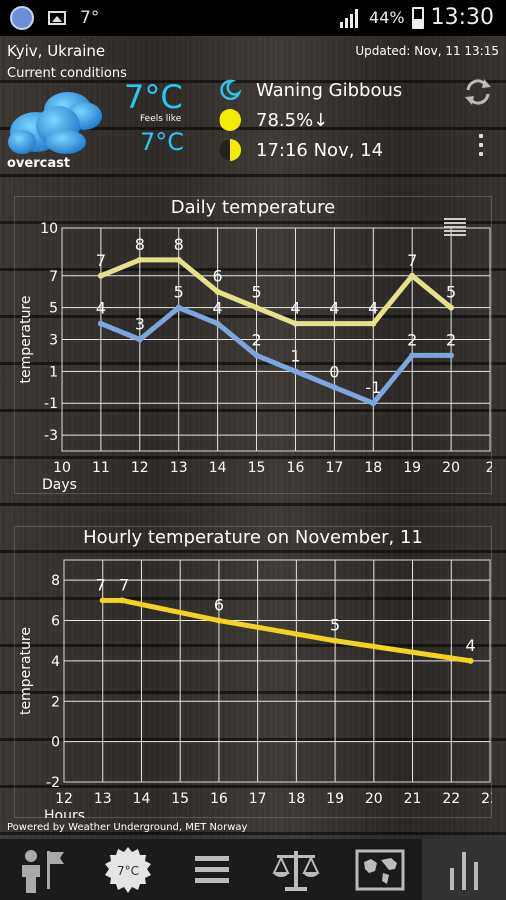 The image size is (506, 900). What do you see at coordinates (39, 163) in the screenshot?
I see `condition-text: overcast` at bounding box center [39, 163].